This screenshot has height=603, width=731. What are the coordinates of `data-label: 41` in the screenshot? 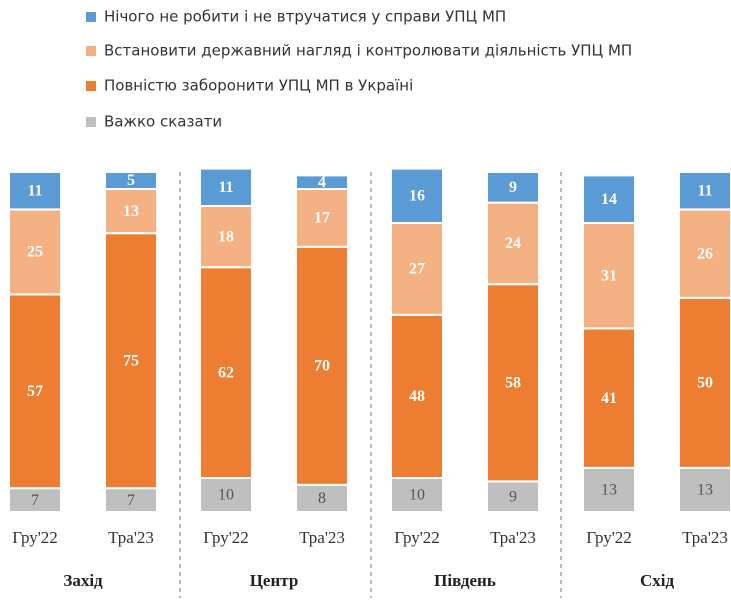 It's located at (609, 398).